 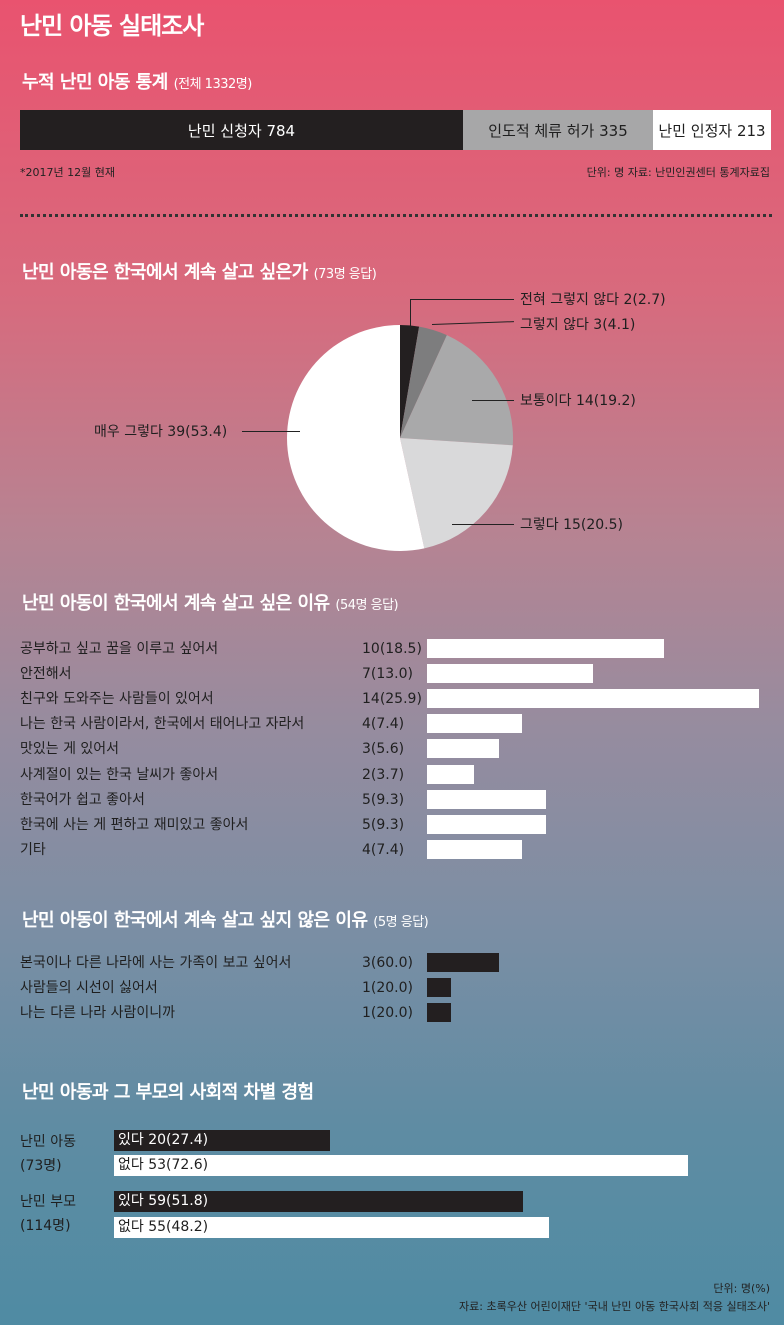 I want to click on discrimination-bar: 없다 53(72.6), so click(x=401, y=1165).